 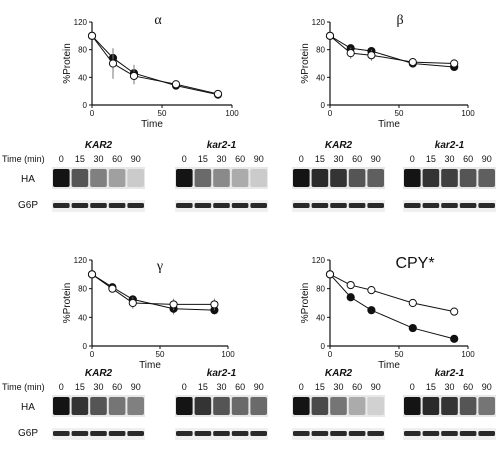 I want to click on y-tick-label: 80, so click(x=320, y=50).